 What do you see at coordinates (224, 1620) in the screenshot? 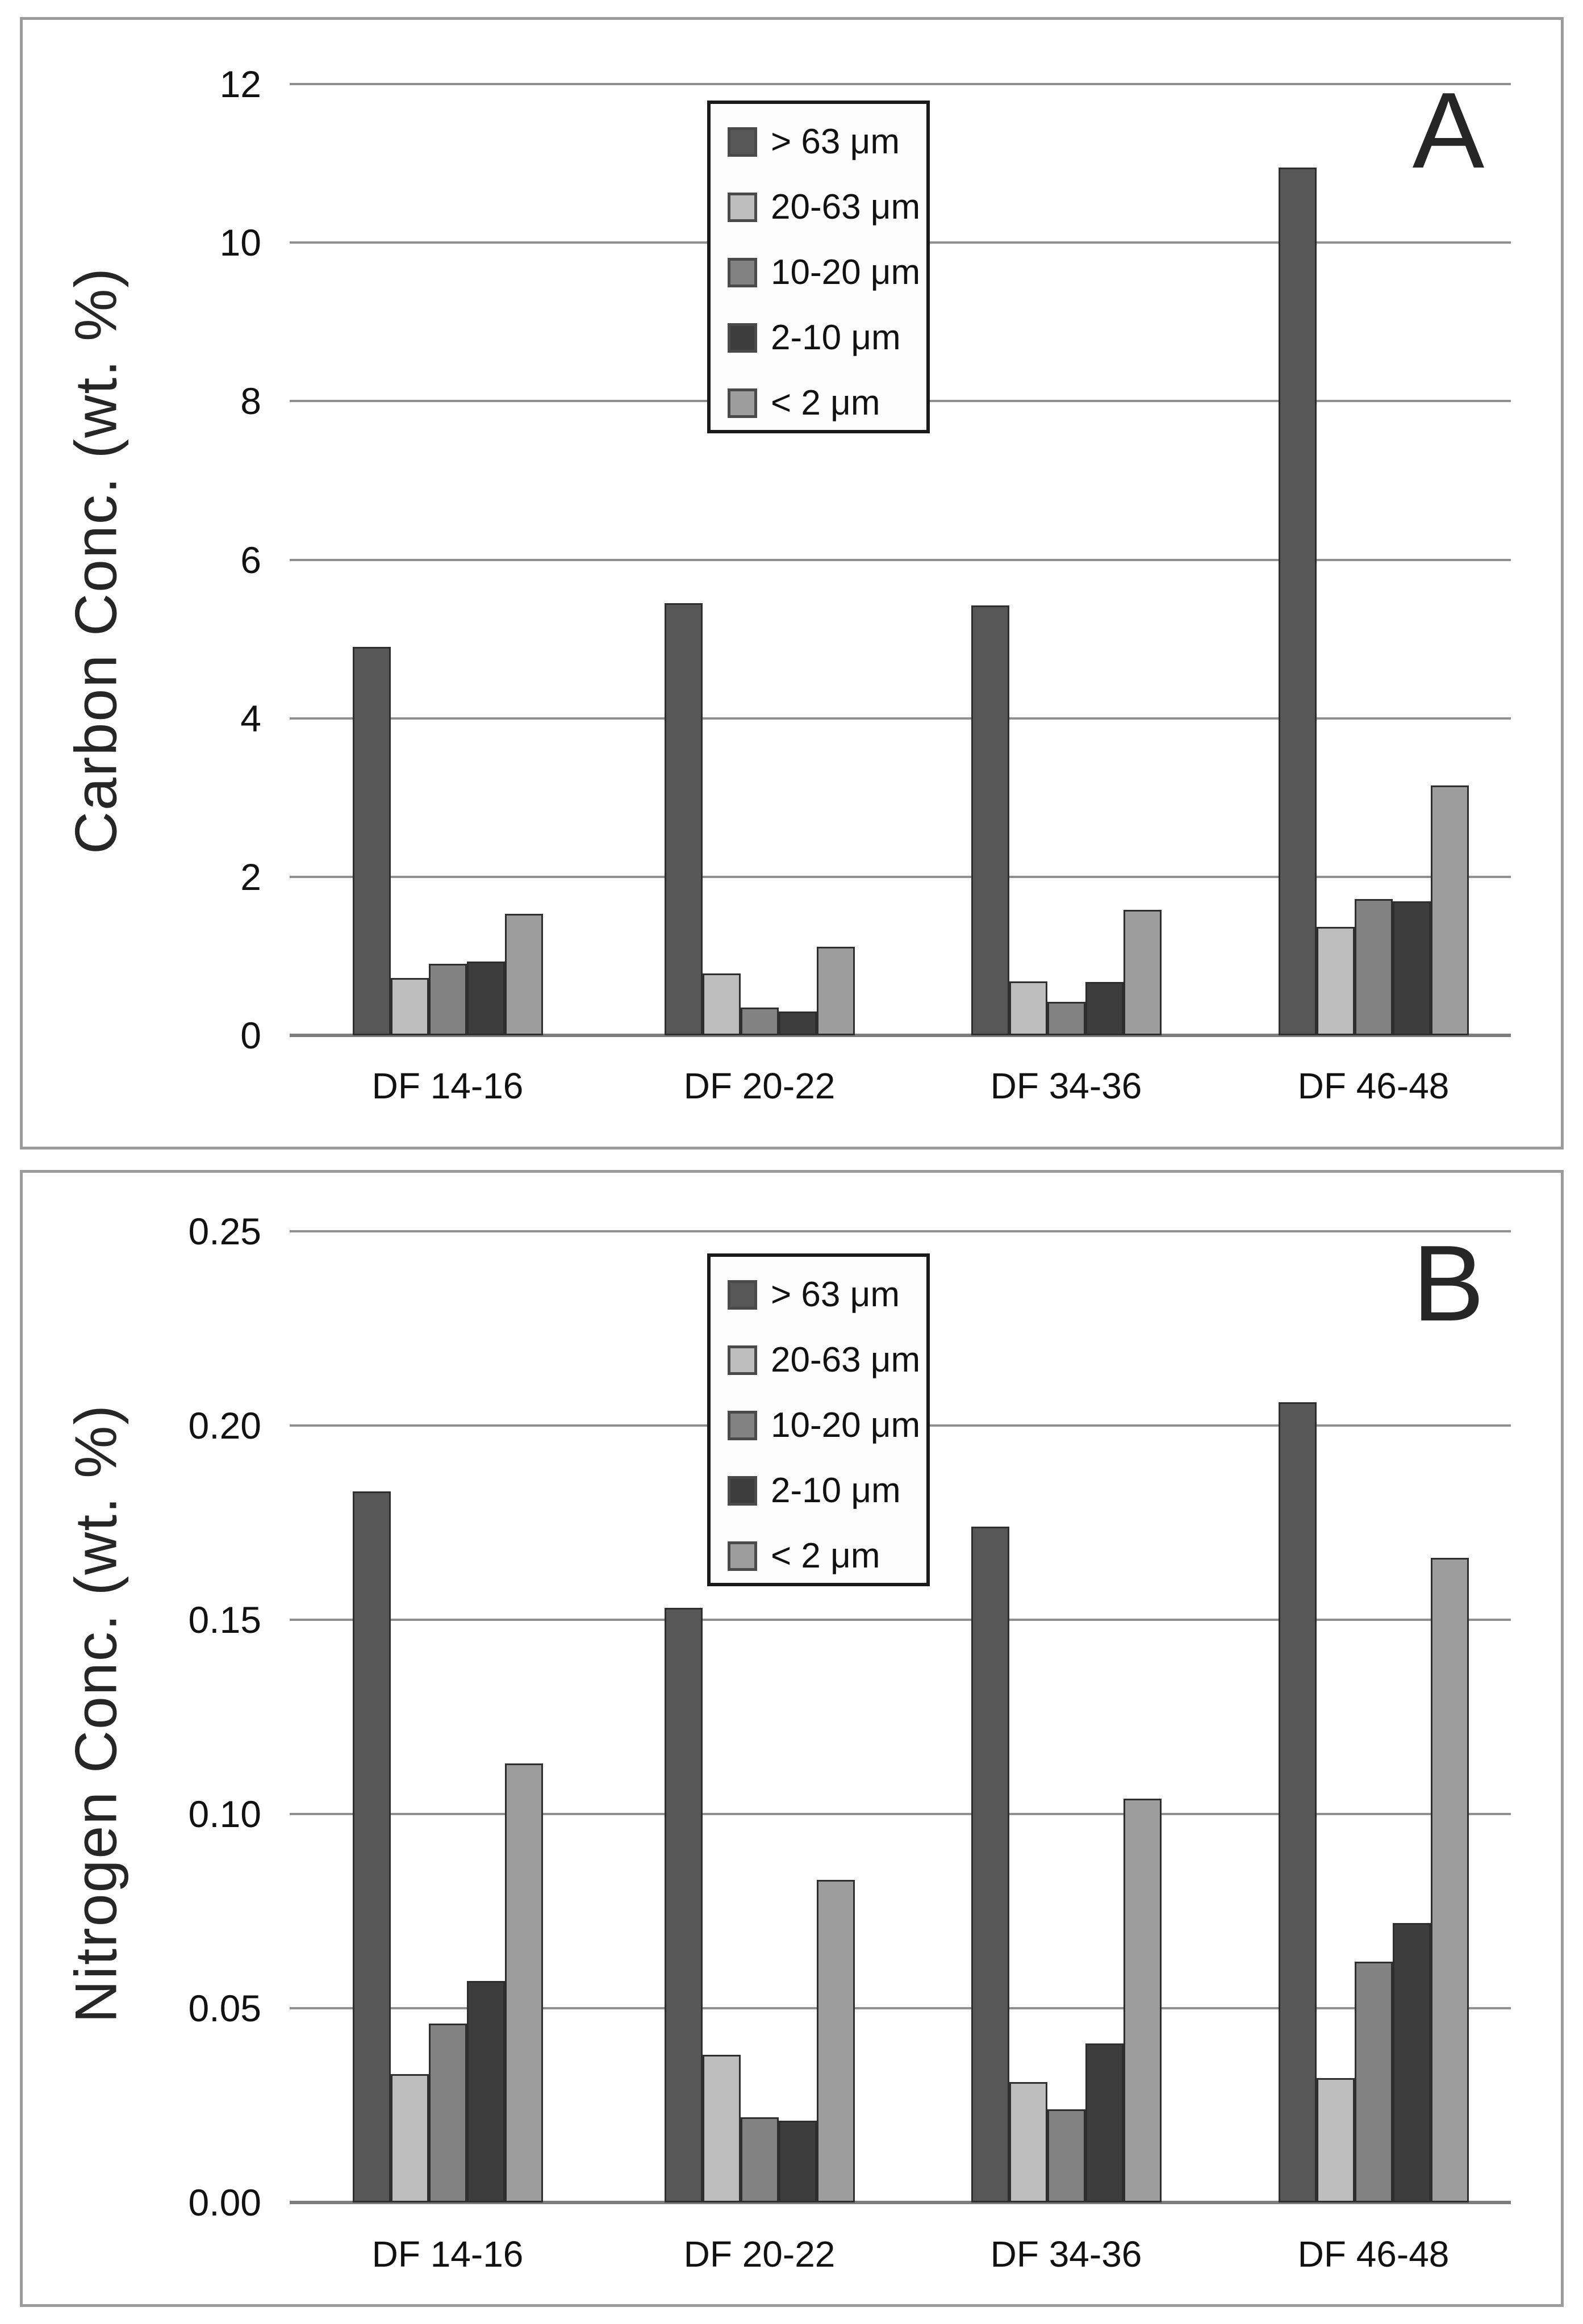
I see `y-axis-tick-label: 0.15` at bounding box center [224, 1620].